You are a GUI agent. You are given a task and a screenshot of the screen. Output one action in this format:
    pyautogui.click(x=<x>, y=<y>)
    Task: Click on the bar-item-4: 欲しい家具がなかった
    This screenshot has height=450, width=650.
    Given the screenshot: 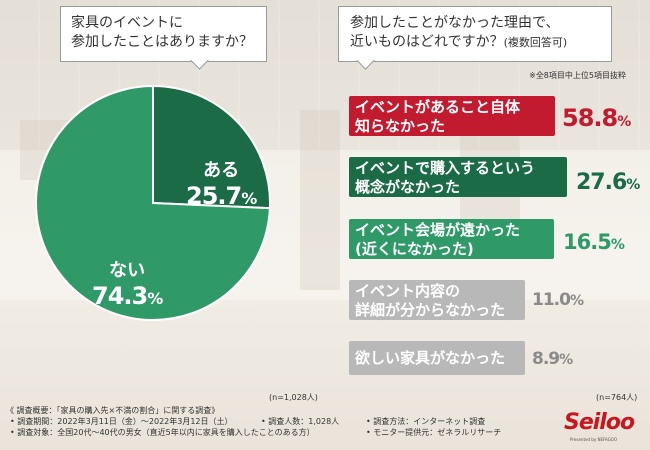 What is the action you would take?
    pyautogui.click(x=437, y=358)
    